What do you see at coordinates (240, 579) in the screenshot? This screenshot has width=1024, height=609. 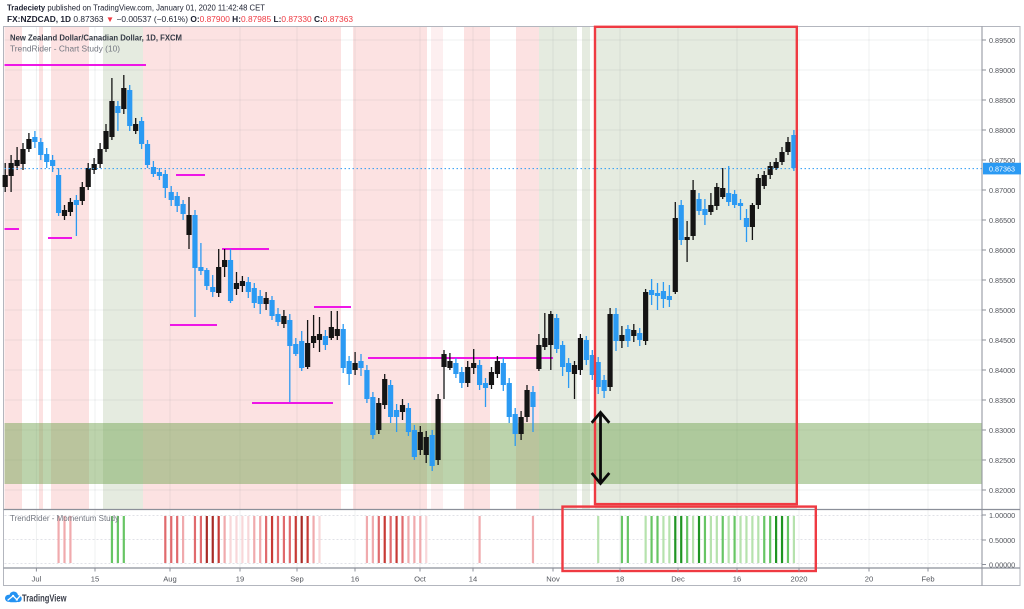 I see `svg-text: 19` at bounding box center [240, 579].